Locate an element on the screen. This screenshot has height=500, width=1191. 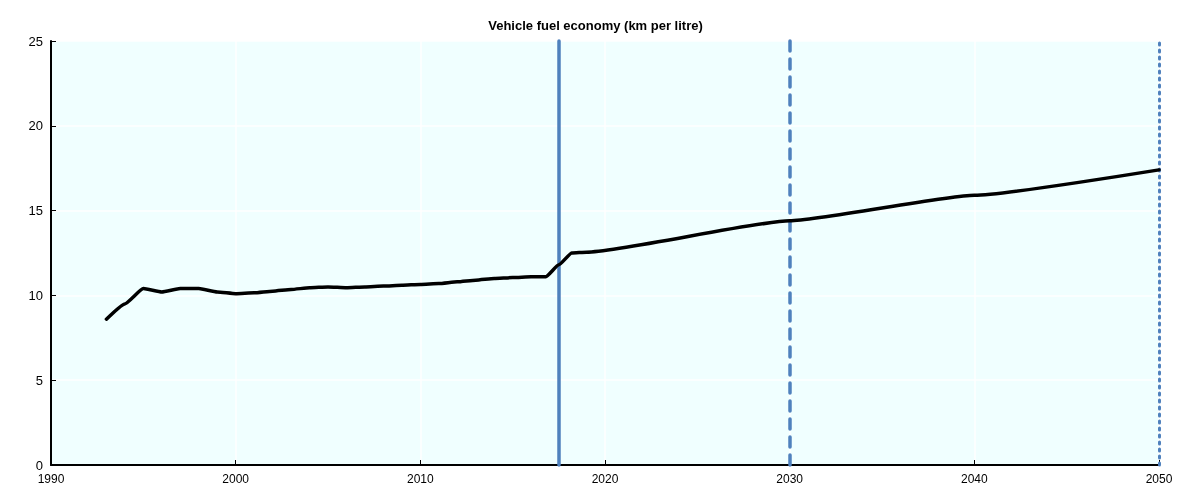
y-tick-label: 5 is located at coordinates (39, 380).